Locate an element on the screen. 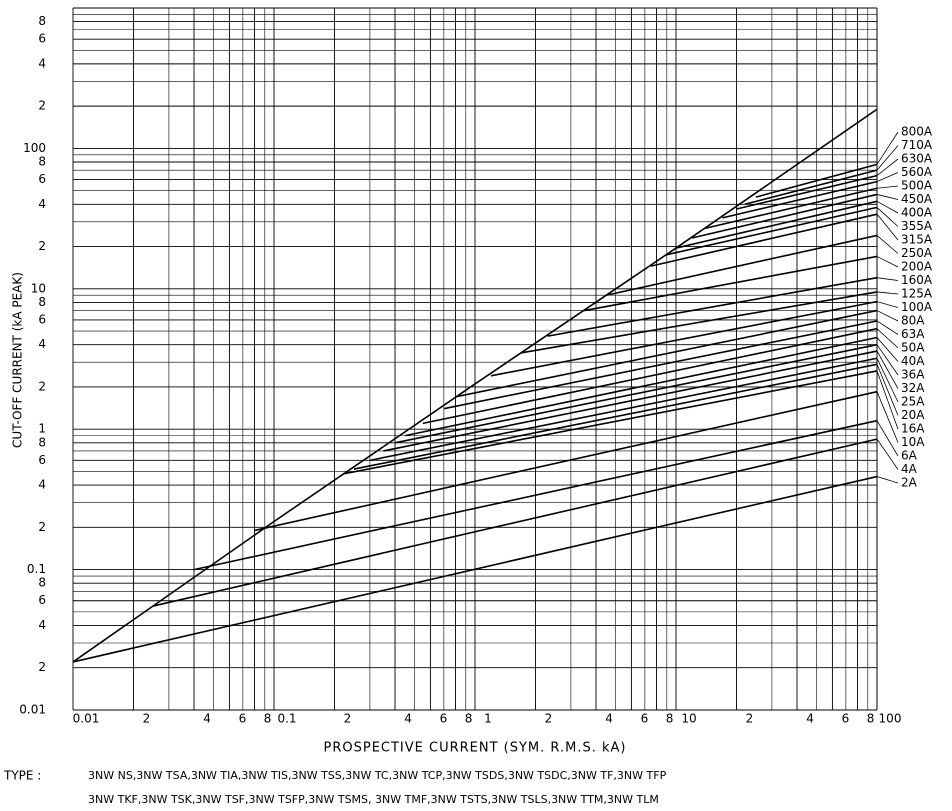  curve-label: 125A is located at coordinates (917, 294).